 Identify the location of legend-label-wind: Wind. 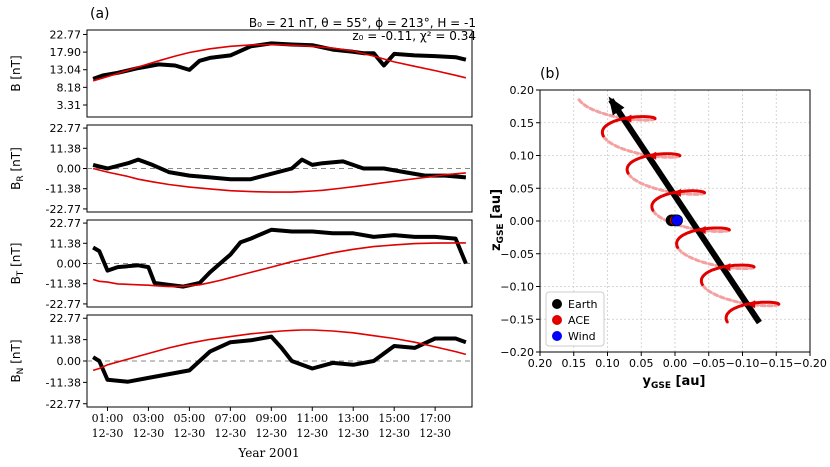
(582, 336).